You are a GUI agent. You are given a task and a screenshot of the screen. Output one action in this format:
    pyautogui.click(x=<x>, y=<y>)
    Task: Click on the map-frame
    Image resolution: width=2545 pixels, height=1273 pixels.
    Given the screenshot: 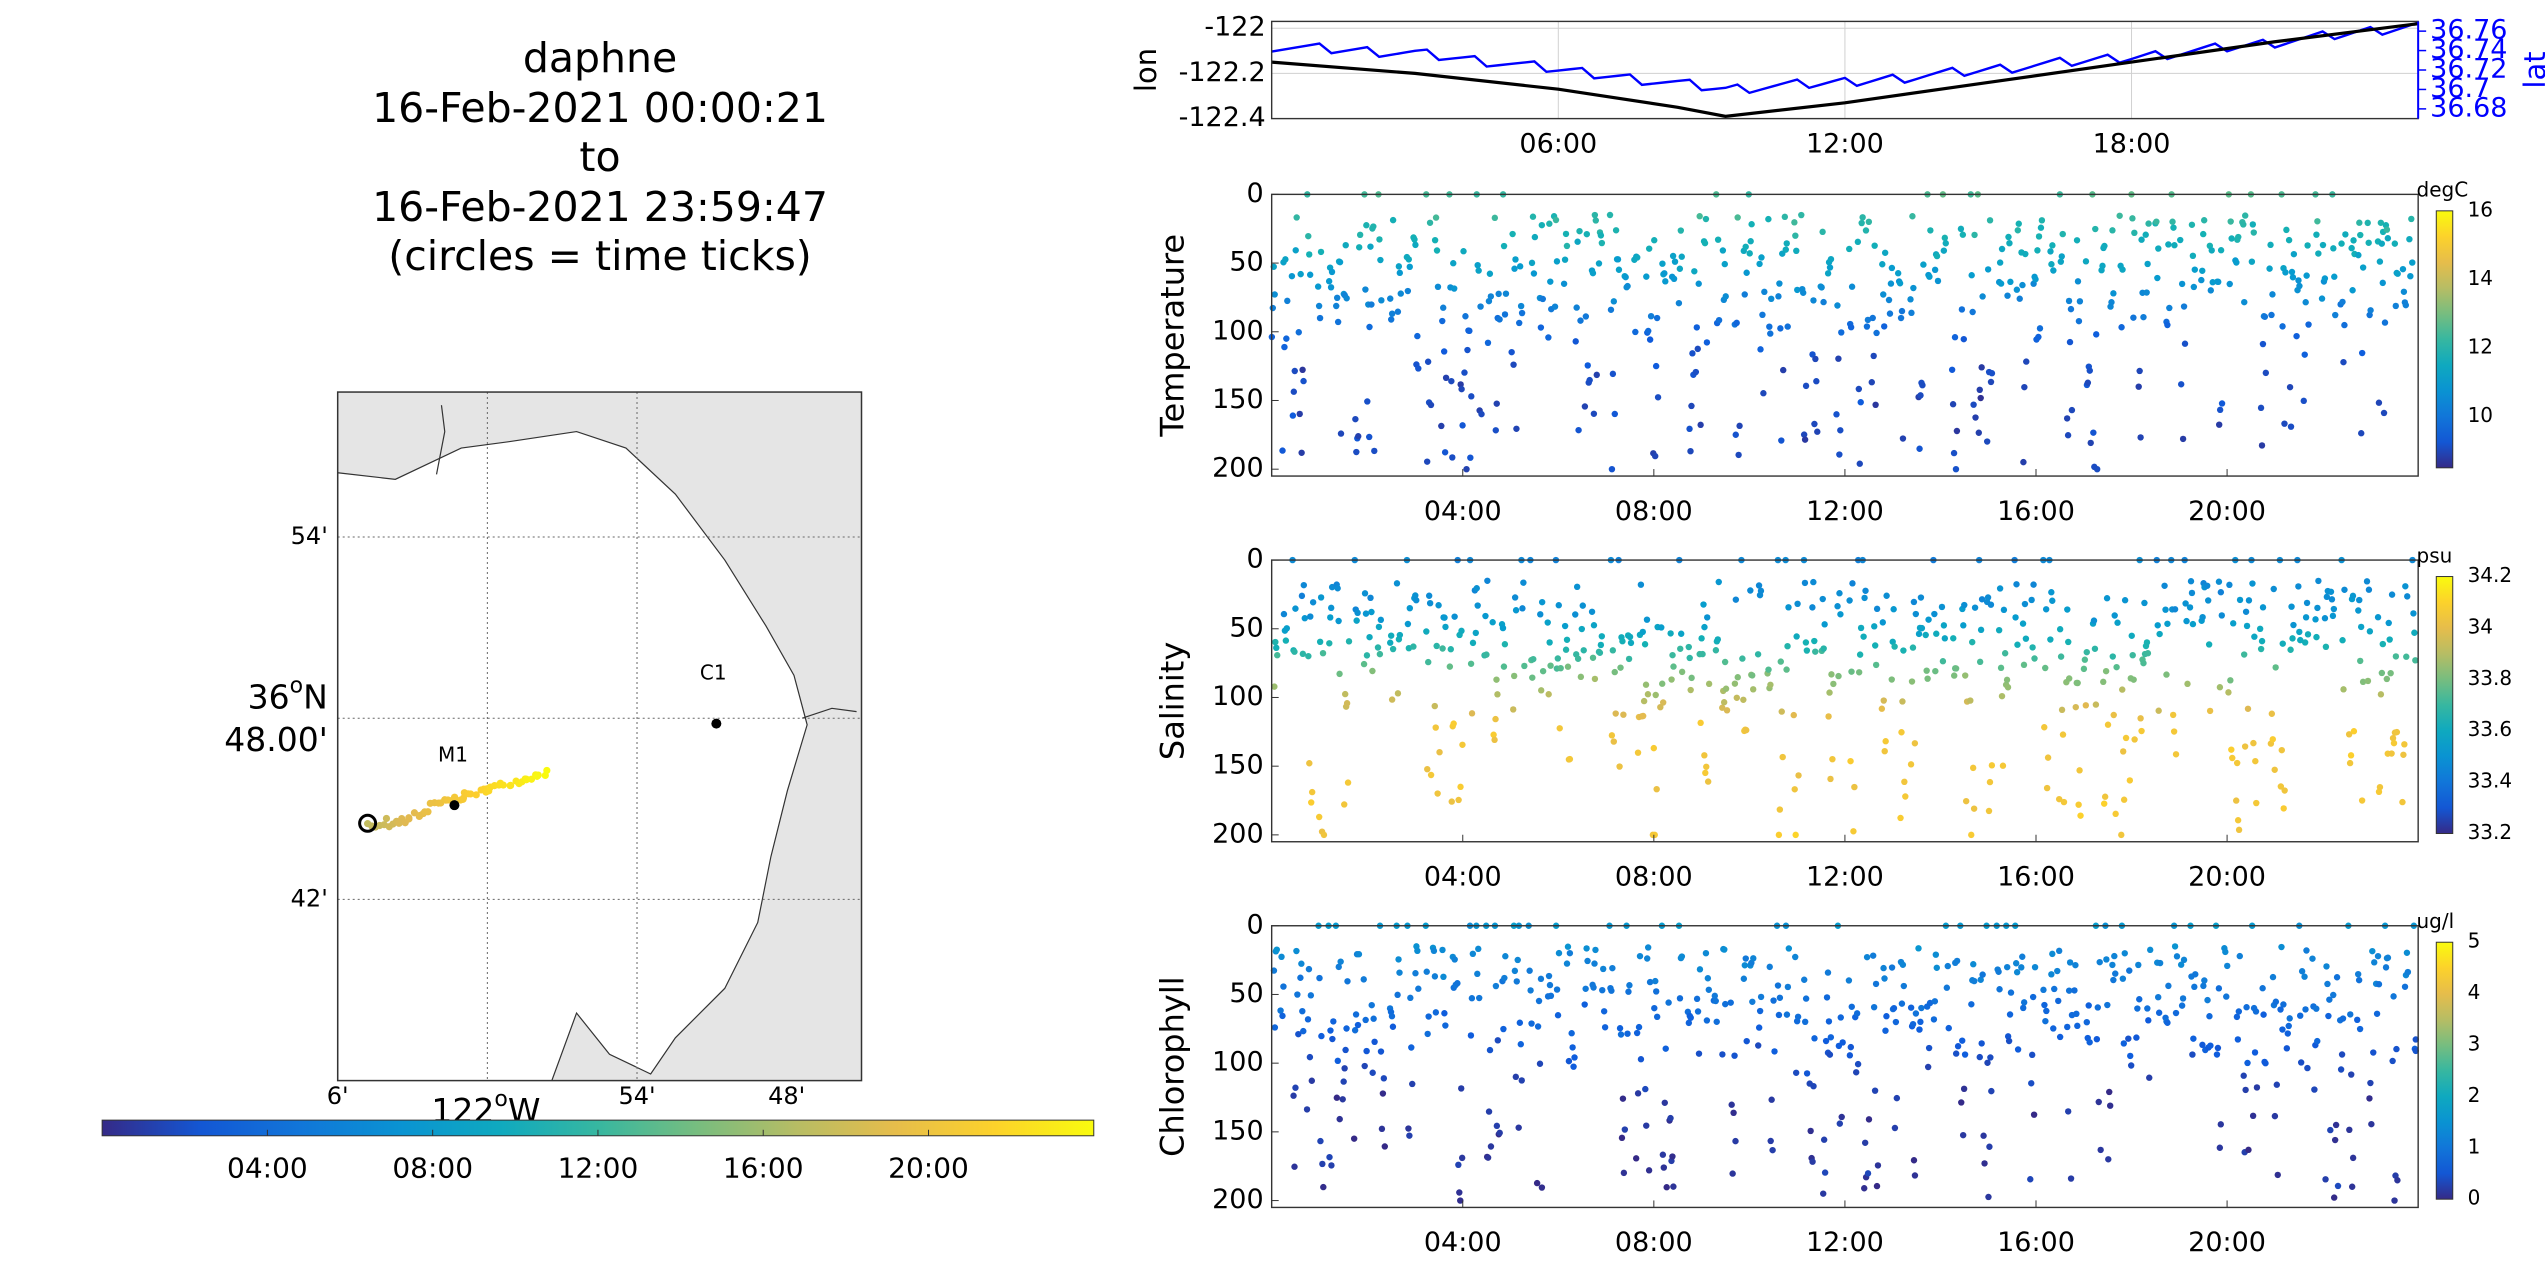 What is the action you would take?
    pyautogui.click(x=599, y=736)
    